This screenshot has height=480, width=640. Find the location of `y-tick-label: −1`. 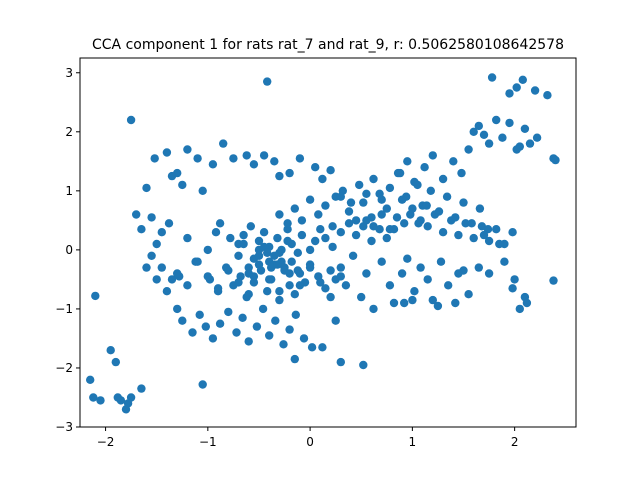

y-tick-label: −1 is located at coordinates (64, 309).